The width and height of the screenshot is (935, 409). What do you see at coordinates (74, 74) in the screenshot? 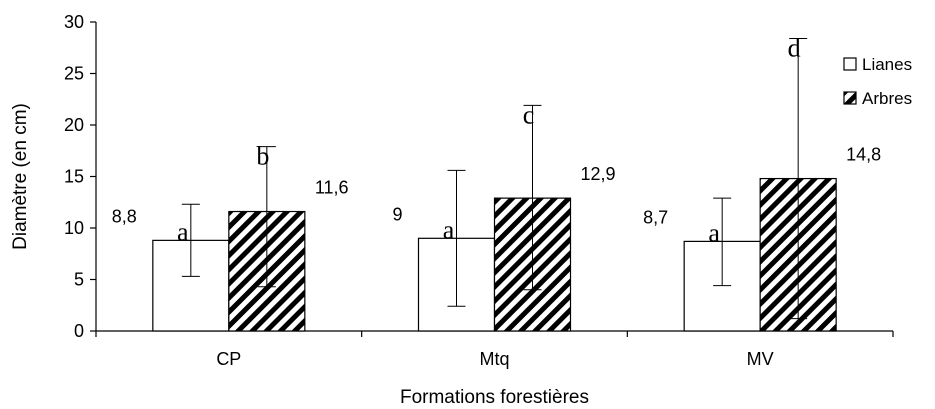
I see `y-tick-label: 25` at bounding box center [74, 74].